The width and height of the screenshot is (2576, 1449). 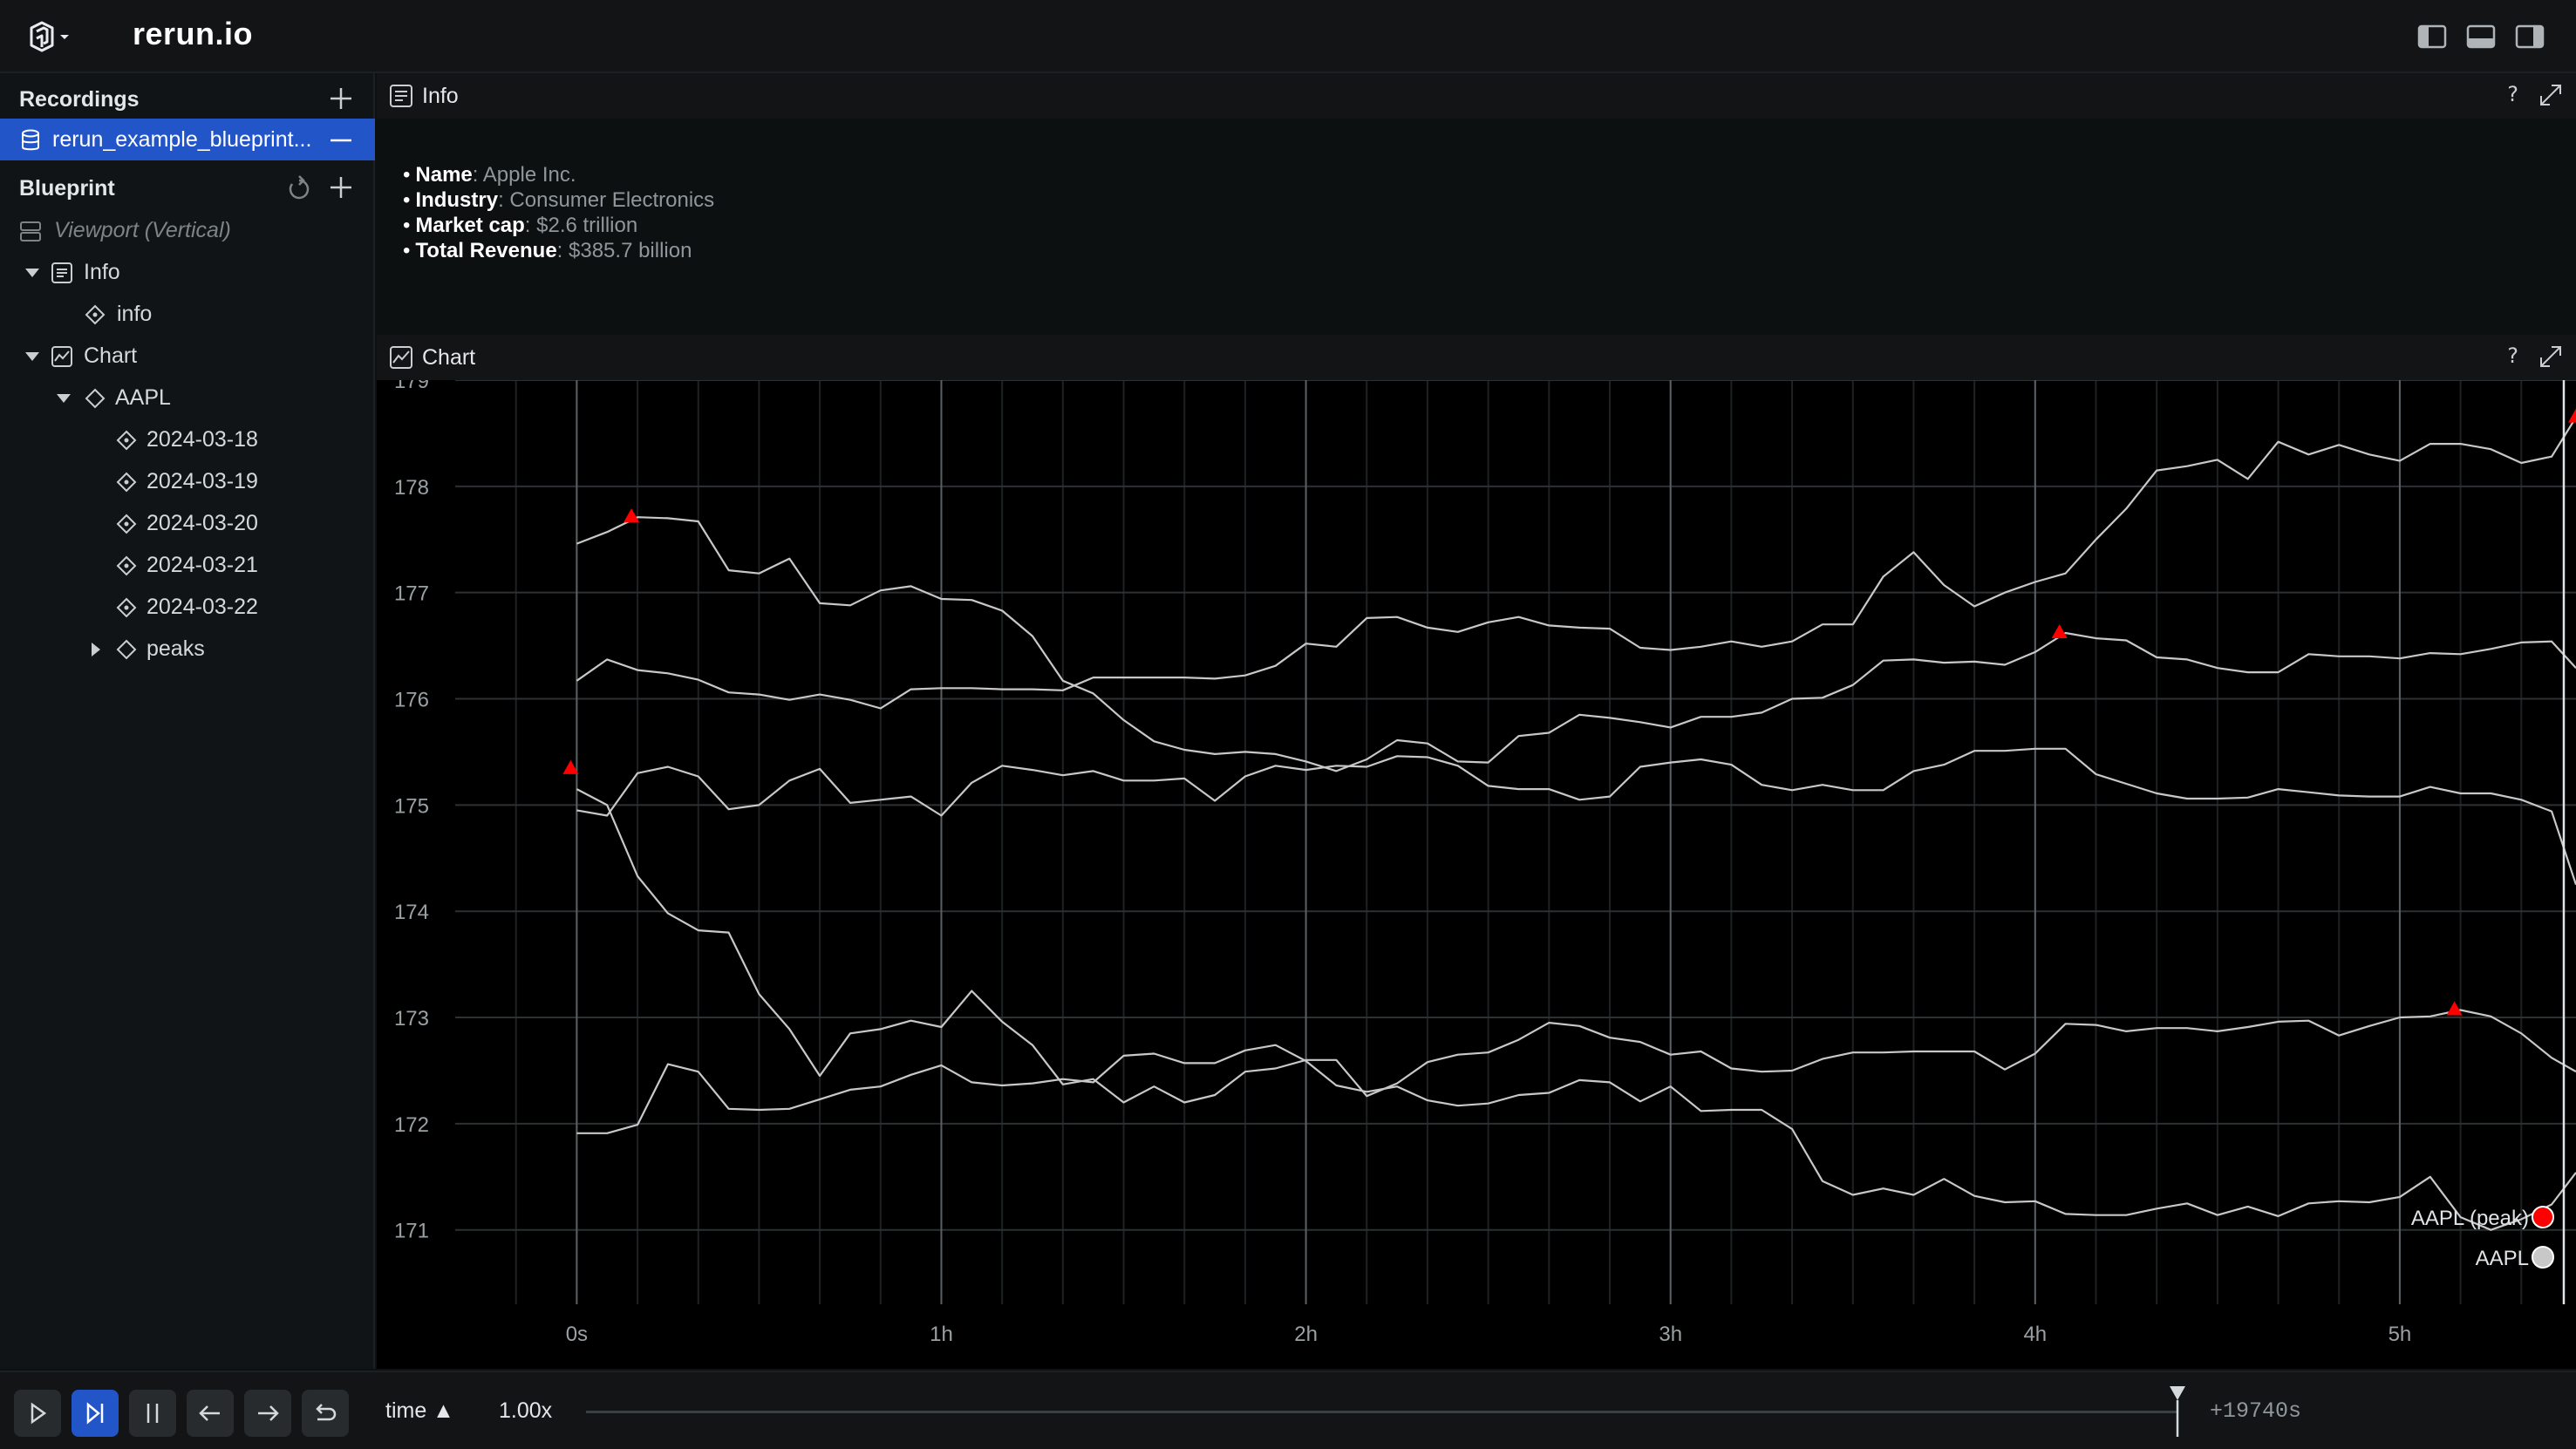 What do you see at coordinates (2481, 36) in the screenshot?
I see `toggle-bottom-panel-icon` at bounding box center [2481, 36].